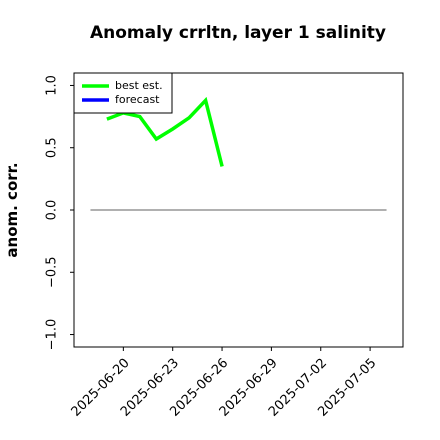 Image resolution: width=440 pixels, height=440 pixels. What do you see at coordinates (12, 209) in the screenshot?
I see `y-axis-label: anom. corr.` at bounding box center [12, 209].